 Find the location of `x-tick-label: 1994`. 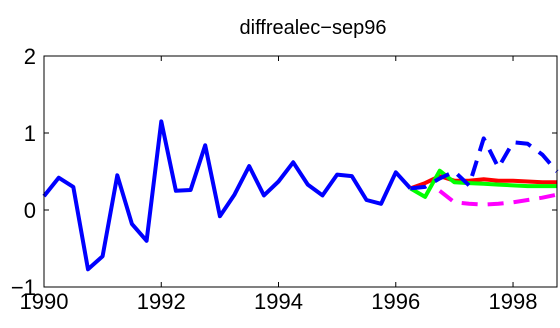

x-tick-label: 1994 is located at coordinates (278, 301).